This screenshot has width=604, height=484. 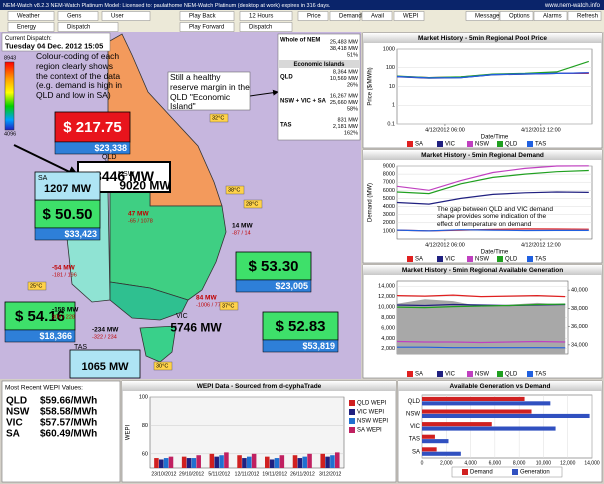 What do you see at coordinates (579, 327) in the screenshot?
I see `y2-tick-label: 36,000` at bounding box center [579, 327].